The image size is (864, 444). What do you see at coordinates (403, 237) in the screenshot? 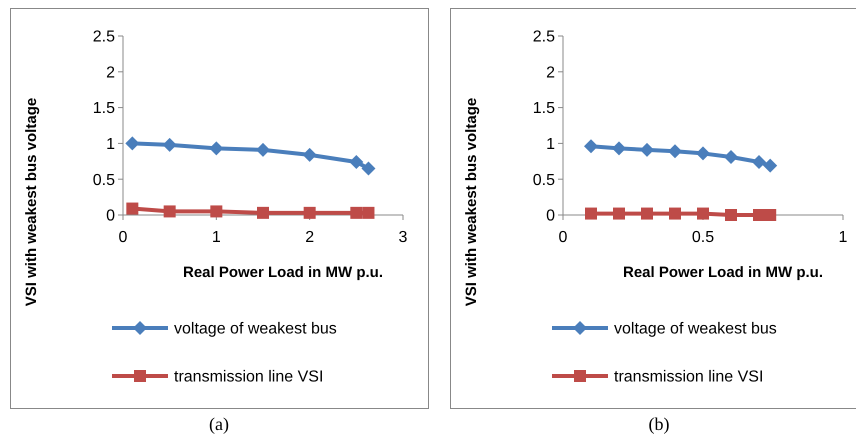
I see `x-tick-label: 3` at bounding box center [403, 237].